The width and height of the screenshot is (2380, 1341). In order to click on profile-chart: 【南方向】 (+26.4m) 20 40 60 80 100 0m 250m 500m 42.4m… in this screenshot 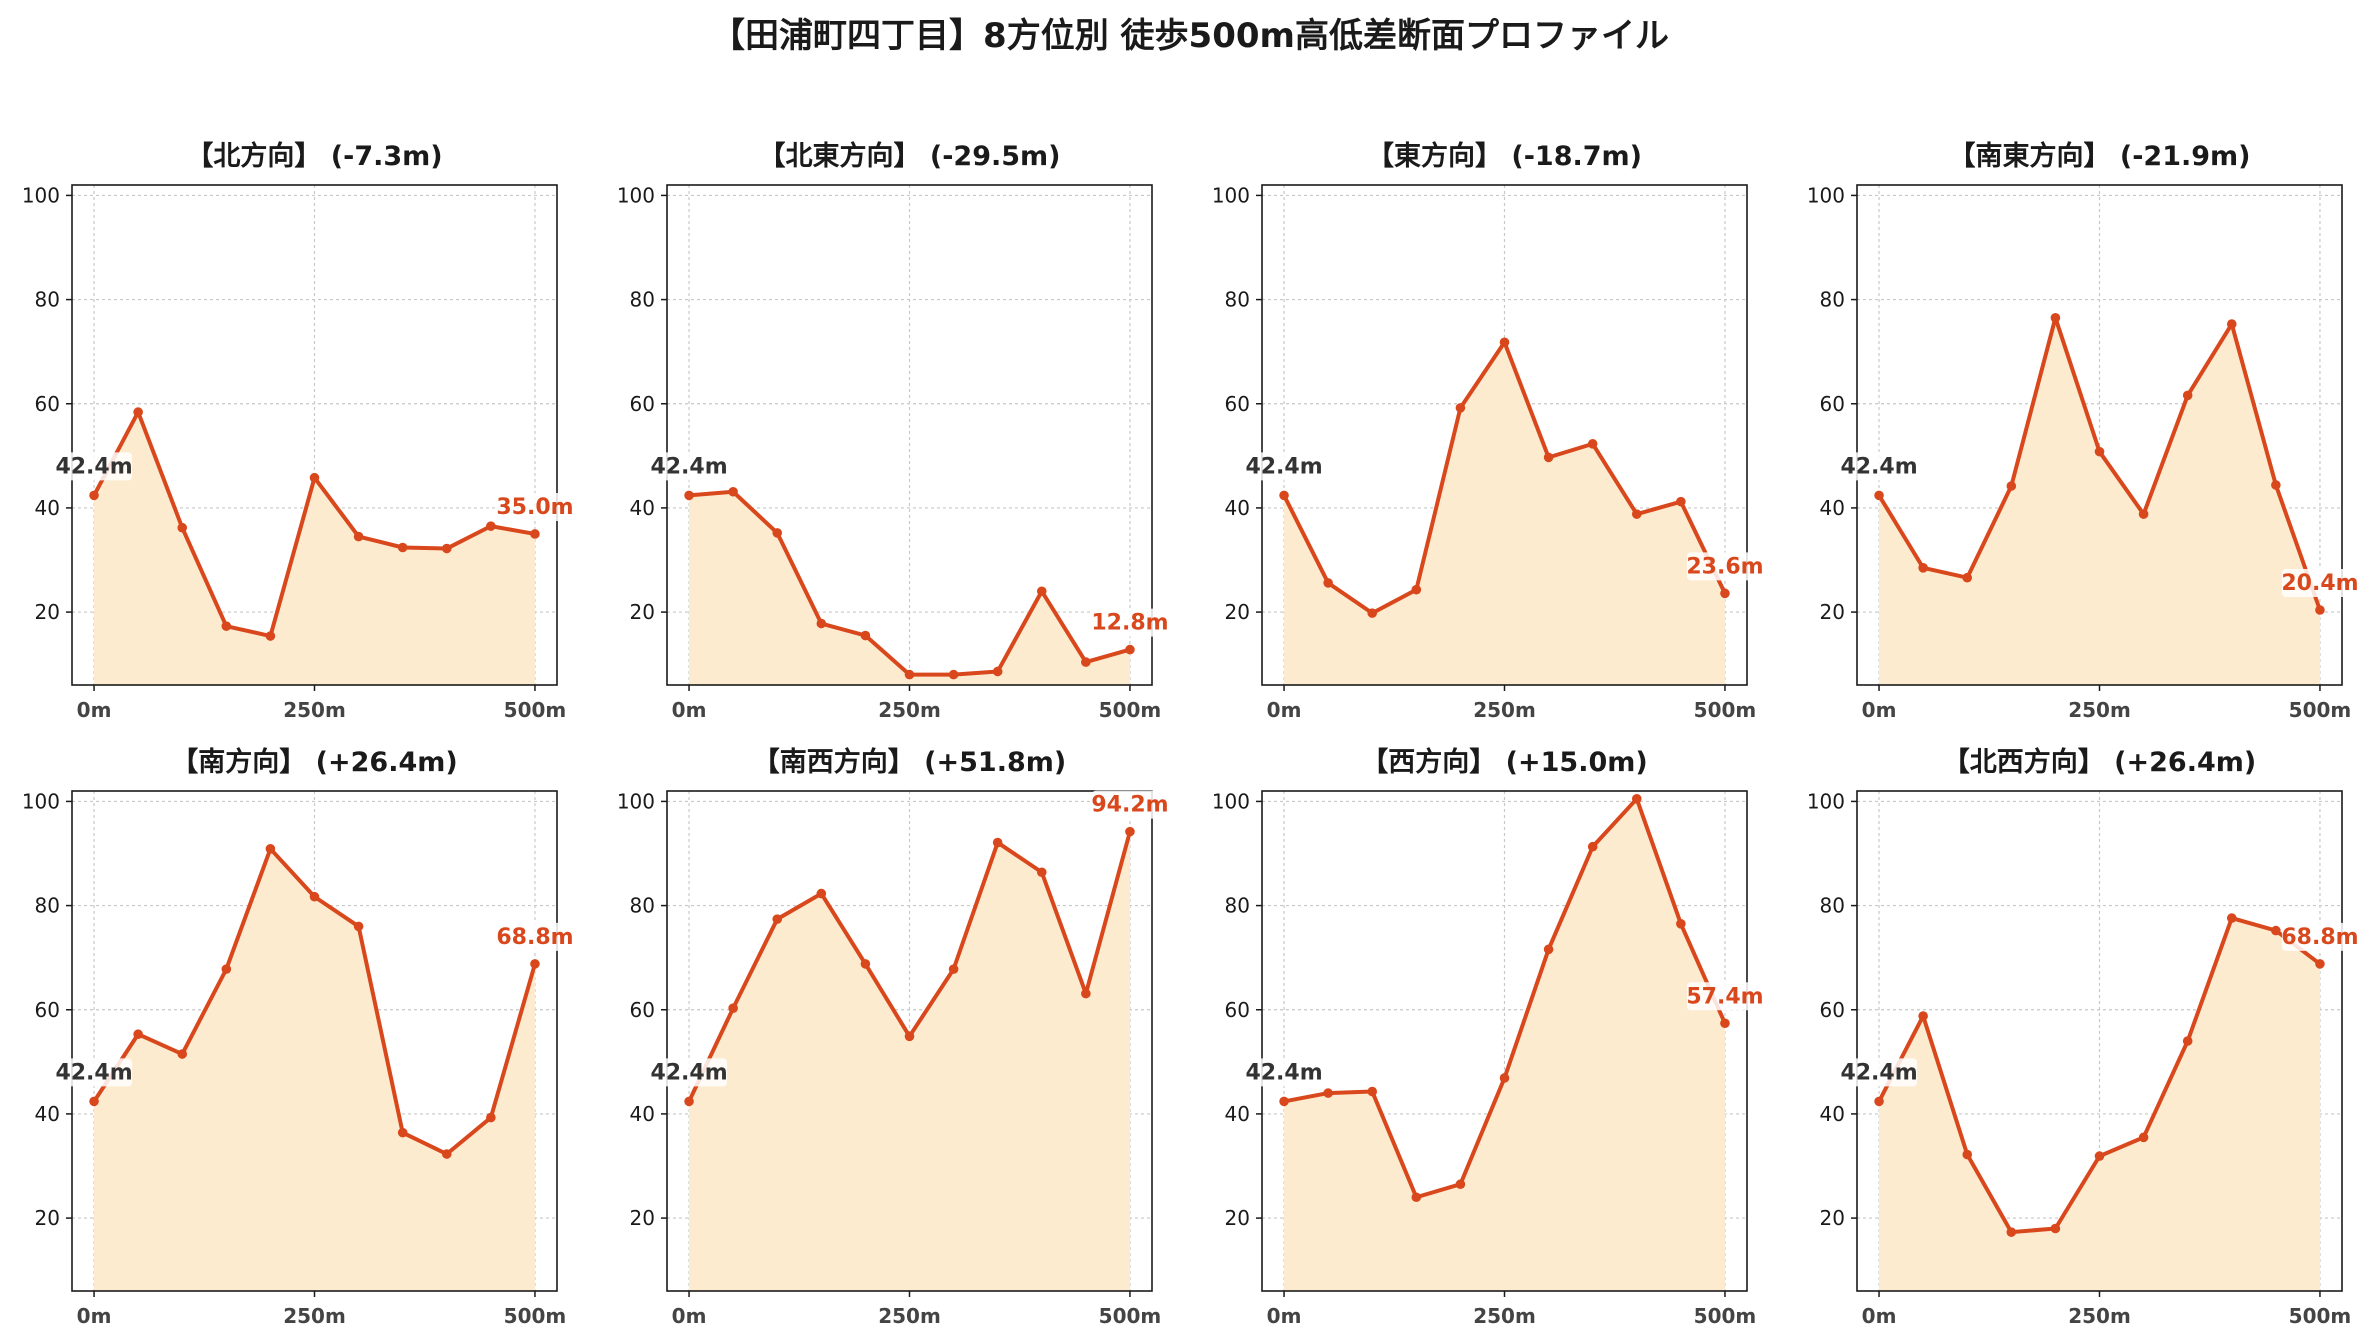, I will do `click(298, 1037)`.